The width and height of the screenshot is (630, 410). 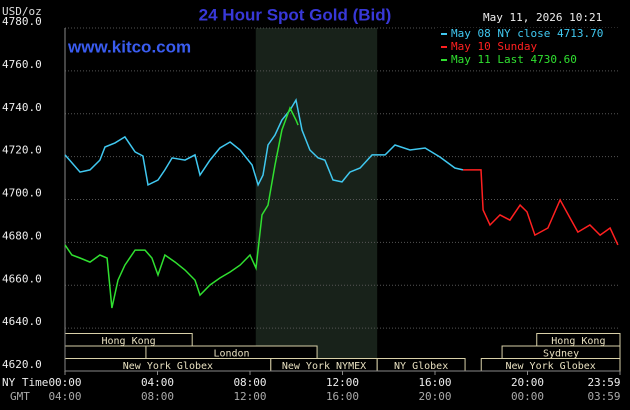 What do you see at coordinates (324, 366) in the screenshot?
I see `session-label: New York NYMEX` at bounding box center [324, 366].